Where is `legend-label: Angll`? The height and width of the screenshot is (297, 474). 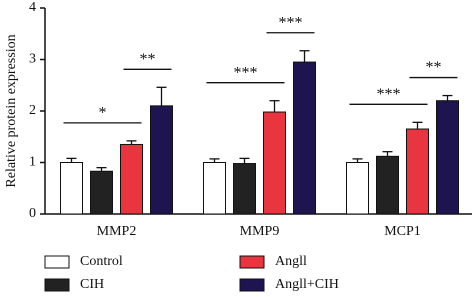
legend-label: Angll is located at coordinates (291, 261).